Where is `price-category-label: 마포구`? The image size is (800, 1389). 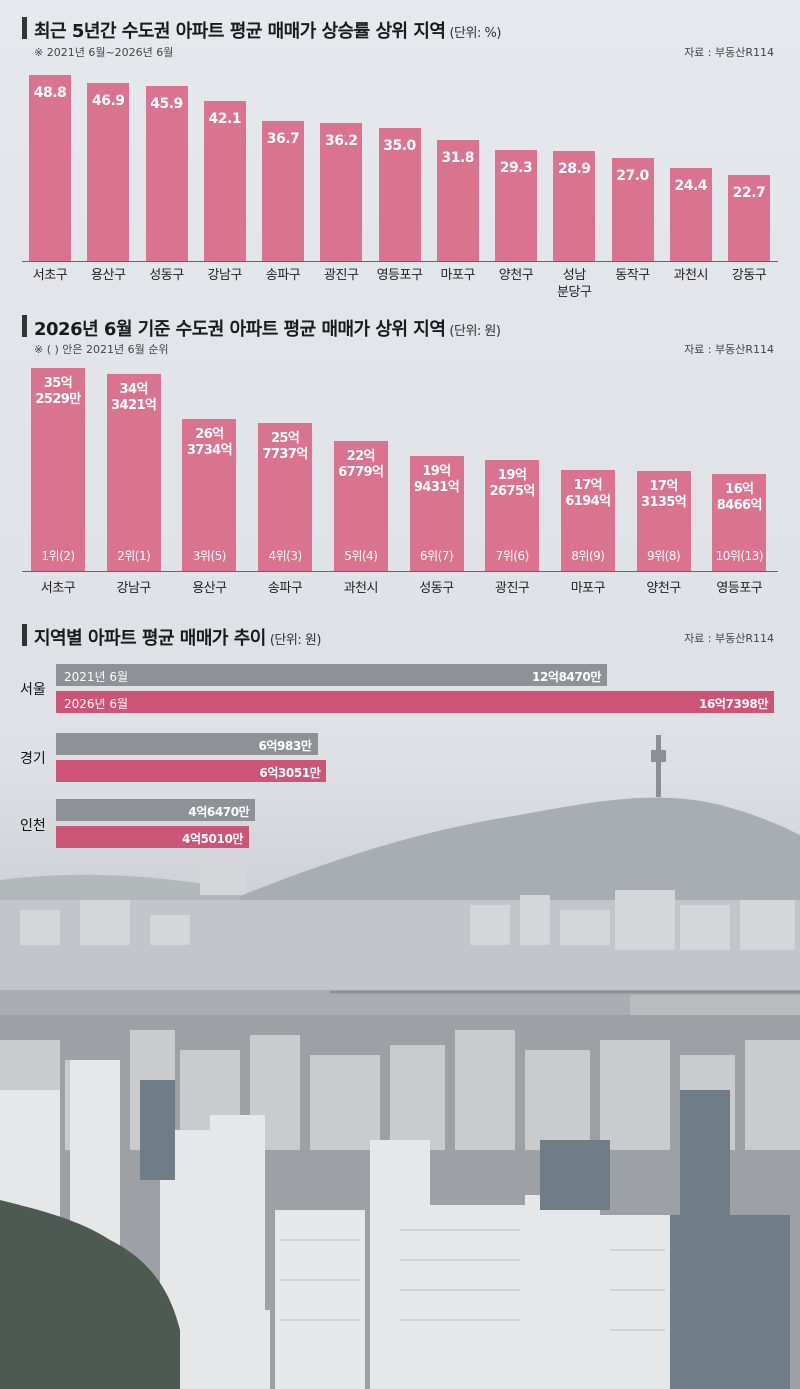 price-category-label: 마포구 is located at coordinates (588, 588).